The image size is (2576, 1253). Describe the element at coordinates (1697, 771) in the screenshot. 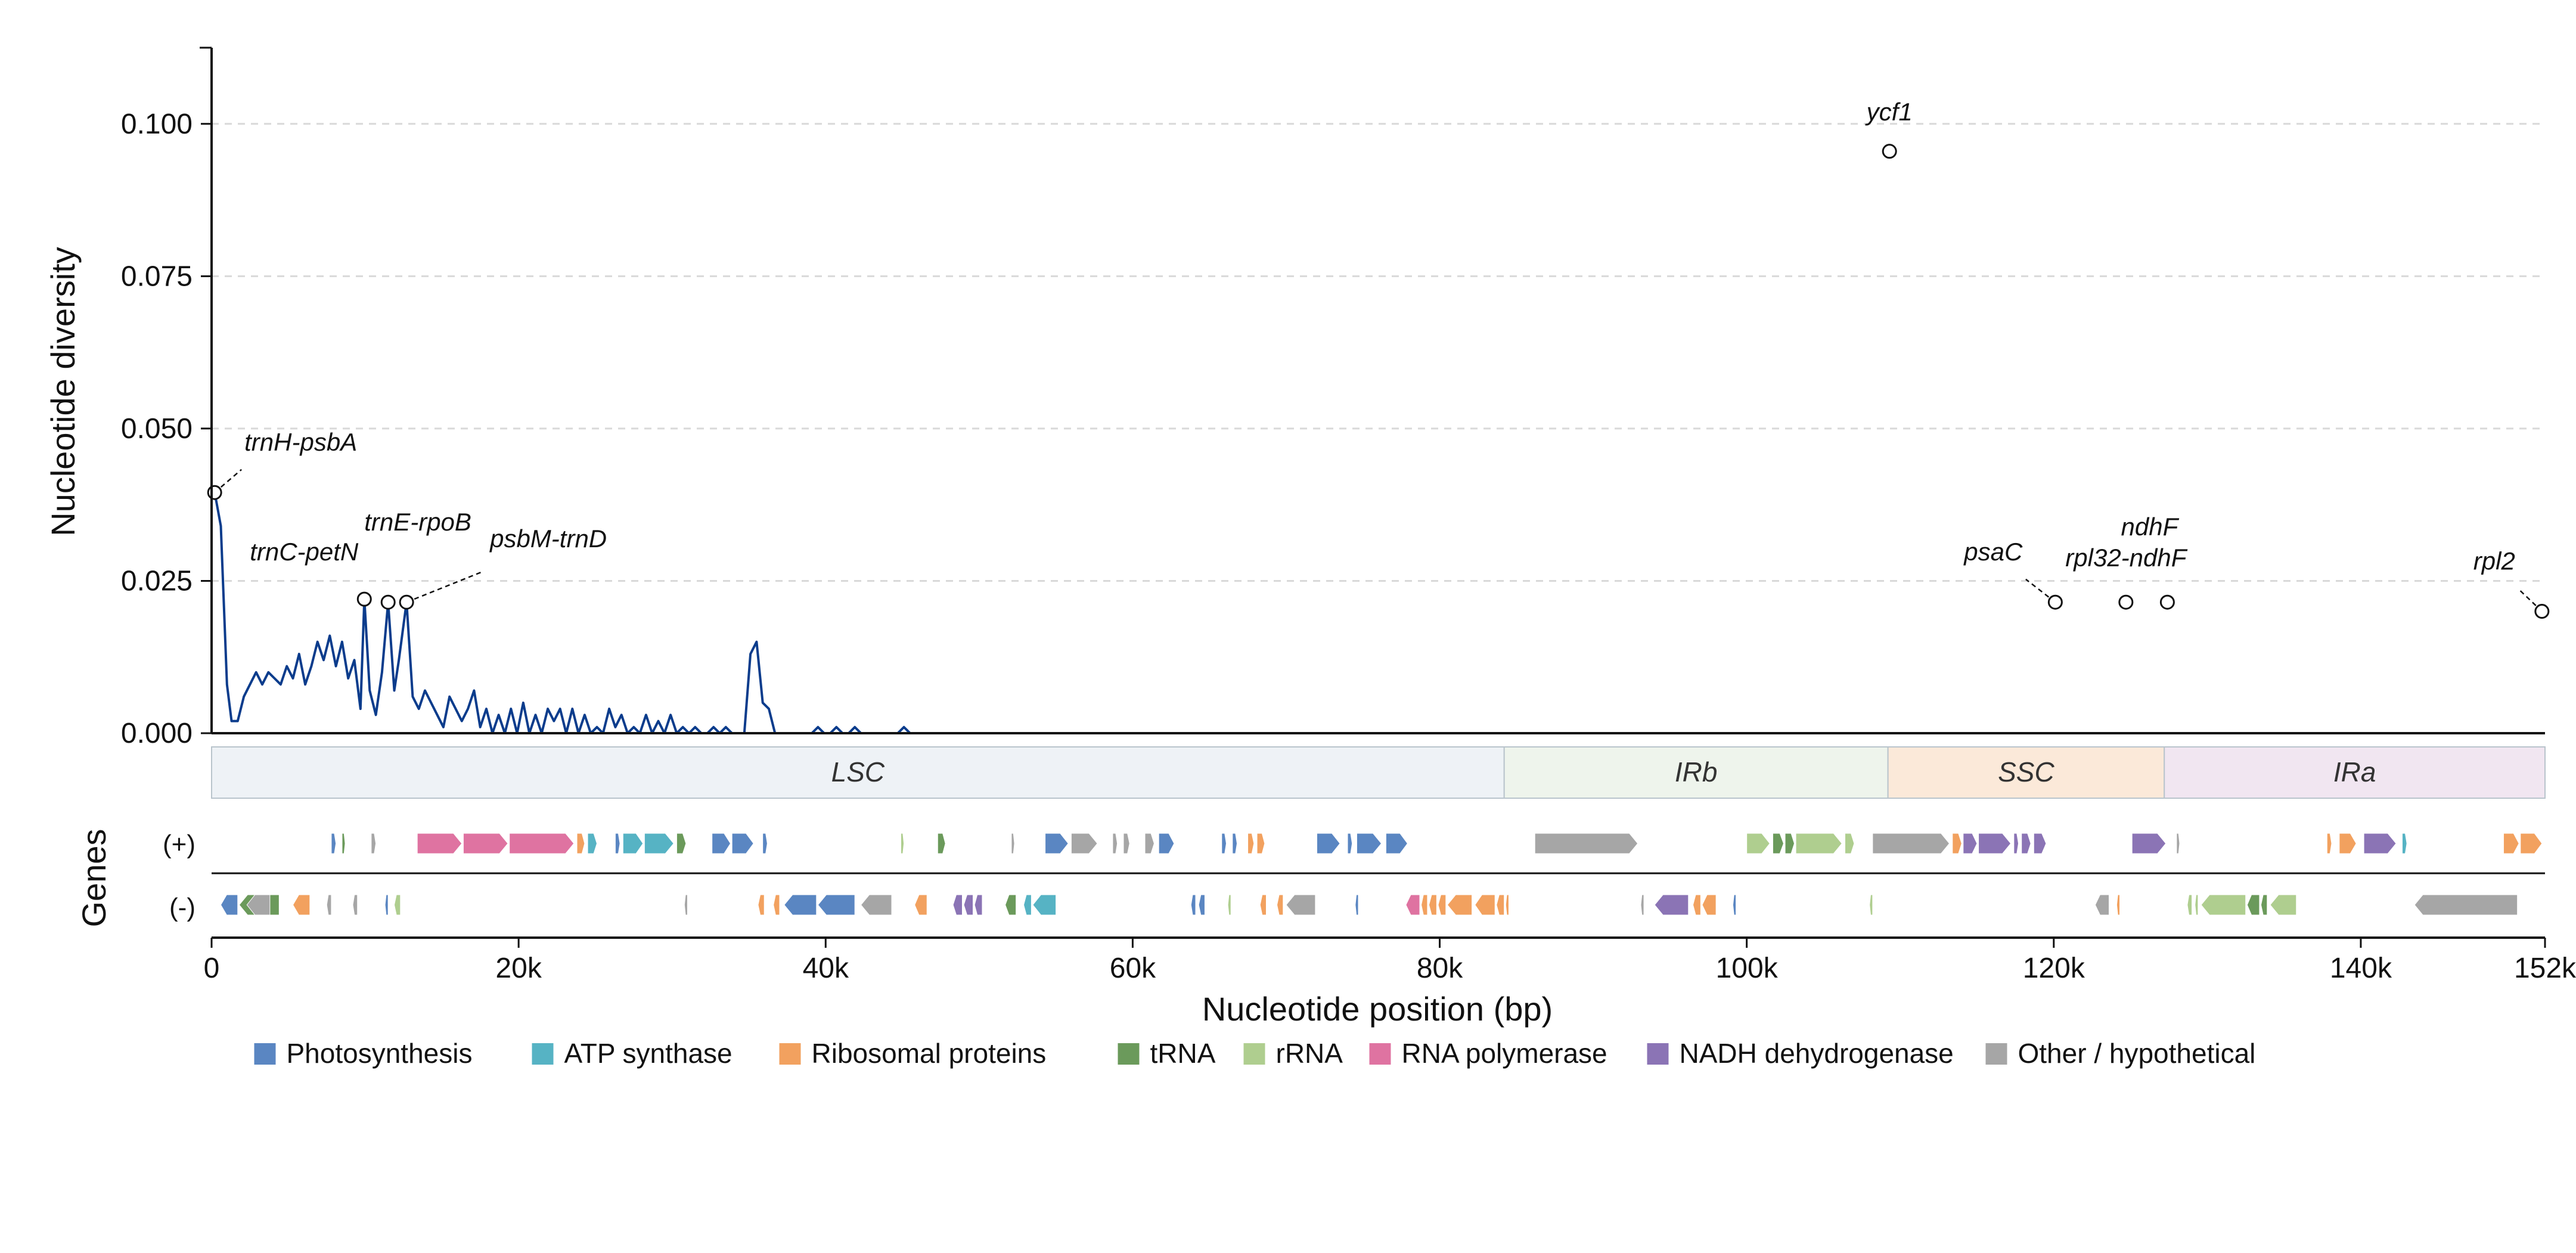

I see `region-label: IRb` at that location.